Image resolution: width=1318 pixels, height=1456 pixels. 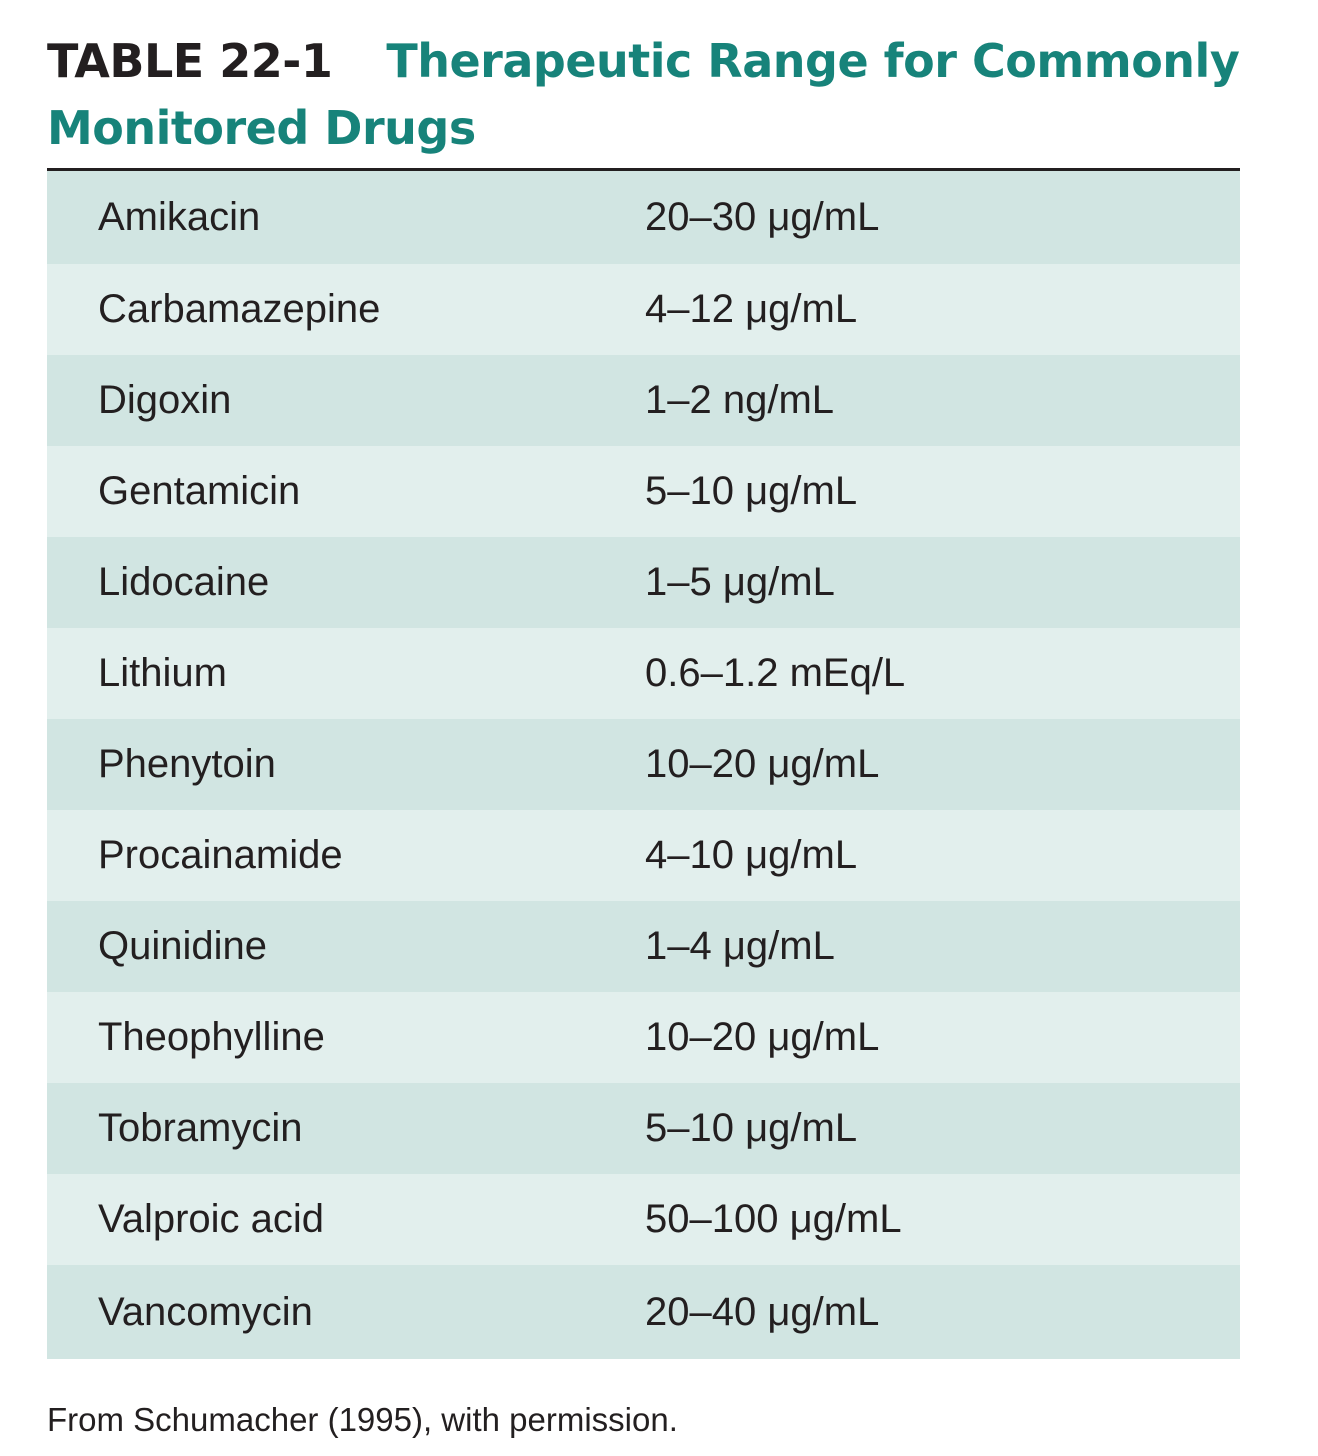 I want to click on table-row: Phenytoin 10–20 μg/mL, so click(x=643, y=764).